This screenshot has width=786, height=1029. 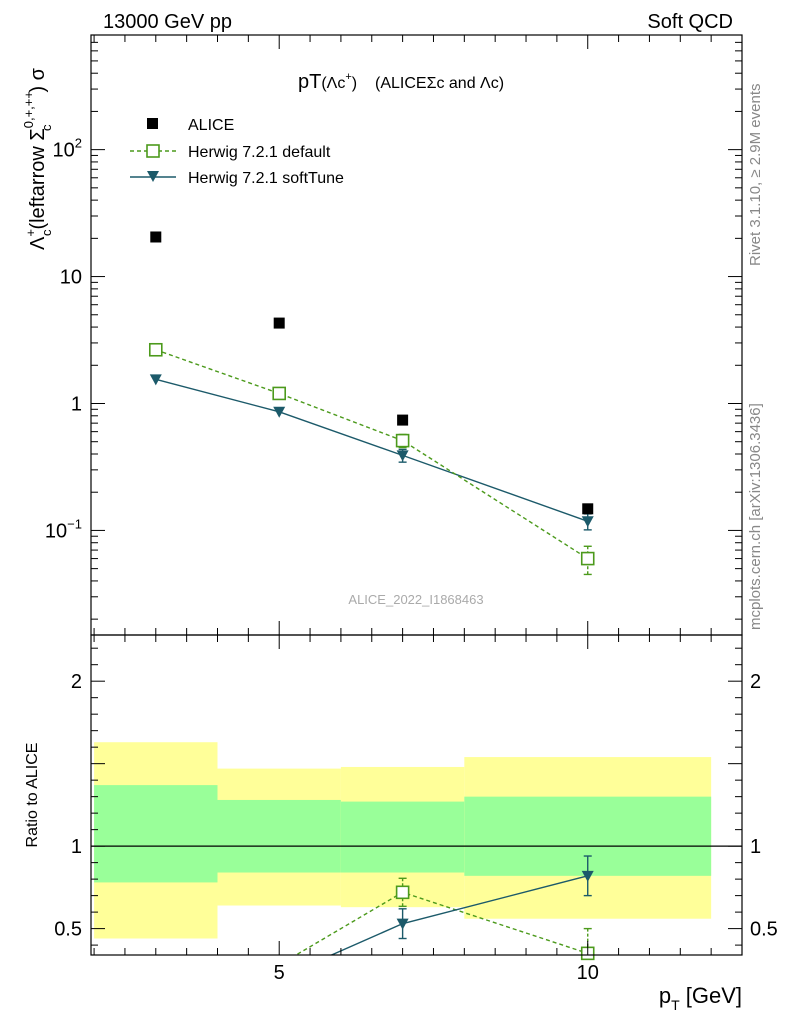 What do you see at coordinates (76, 682) in the screenshot?
I see `ratio-y-tick-label-left: 2` at bounding box center [76, 682].